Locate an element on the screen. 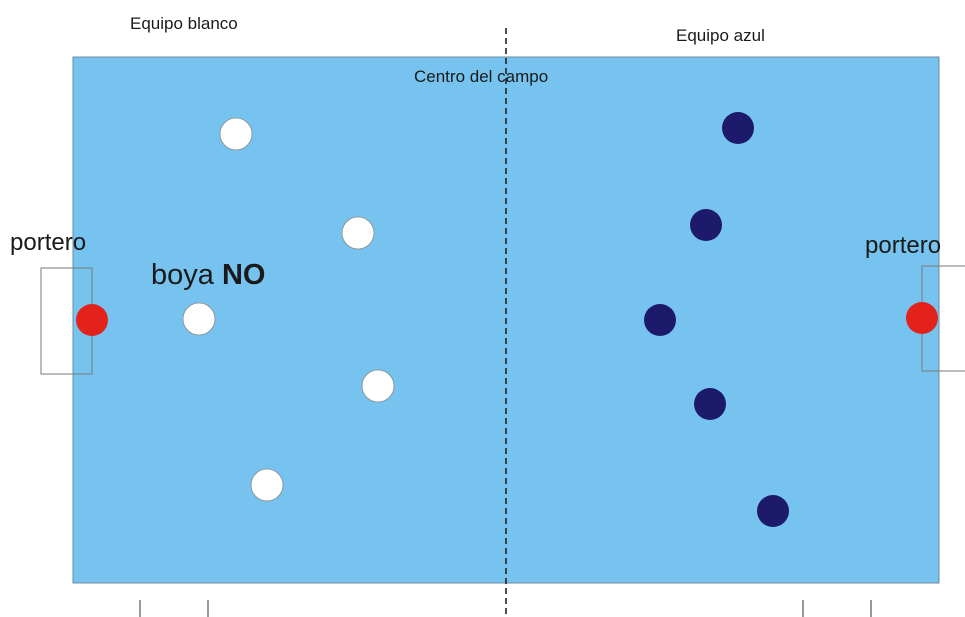  center-field-label: Centro del campo is located at coordinates (481, 76).